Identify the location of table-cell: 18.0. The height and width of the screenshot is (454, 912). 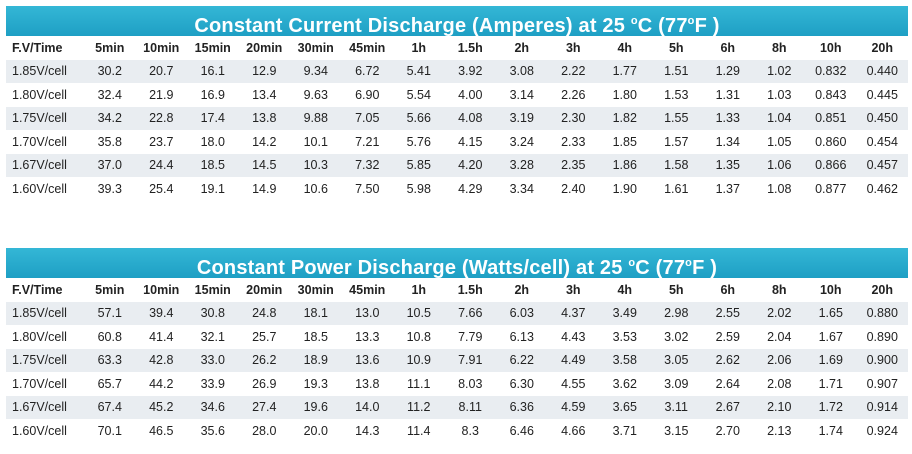
(213, 142).